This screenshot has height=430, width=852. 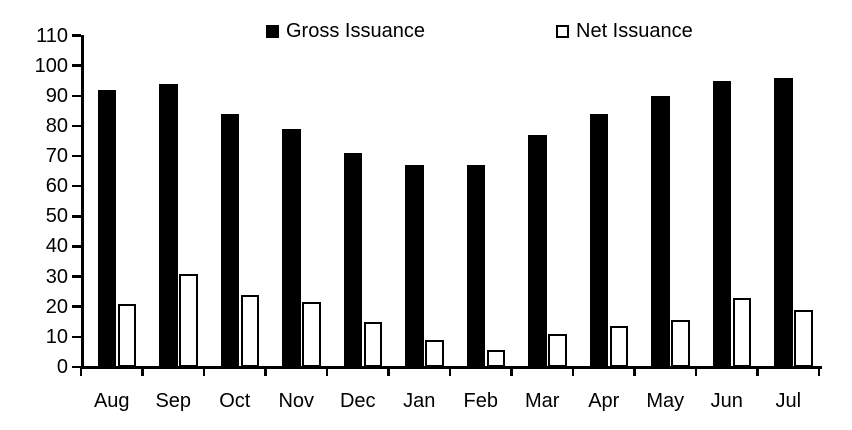 I want to click on y-axis-tick-label: 40, so click(x=56, y=246).